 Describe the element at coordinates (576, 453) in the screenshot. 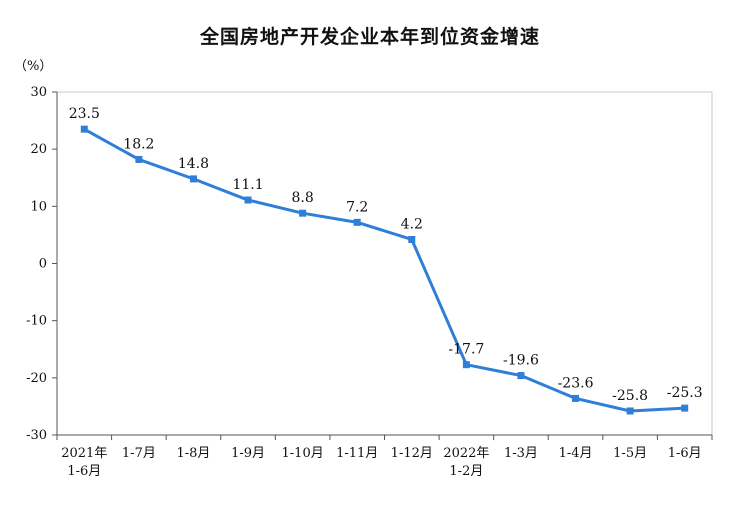

I see `x-tick-label: 1-4月` at that location.